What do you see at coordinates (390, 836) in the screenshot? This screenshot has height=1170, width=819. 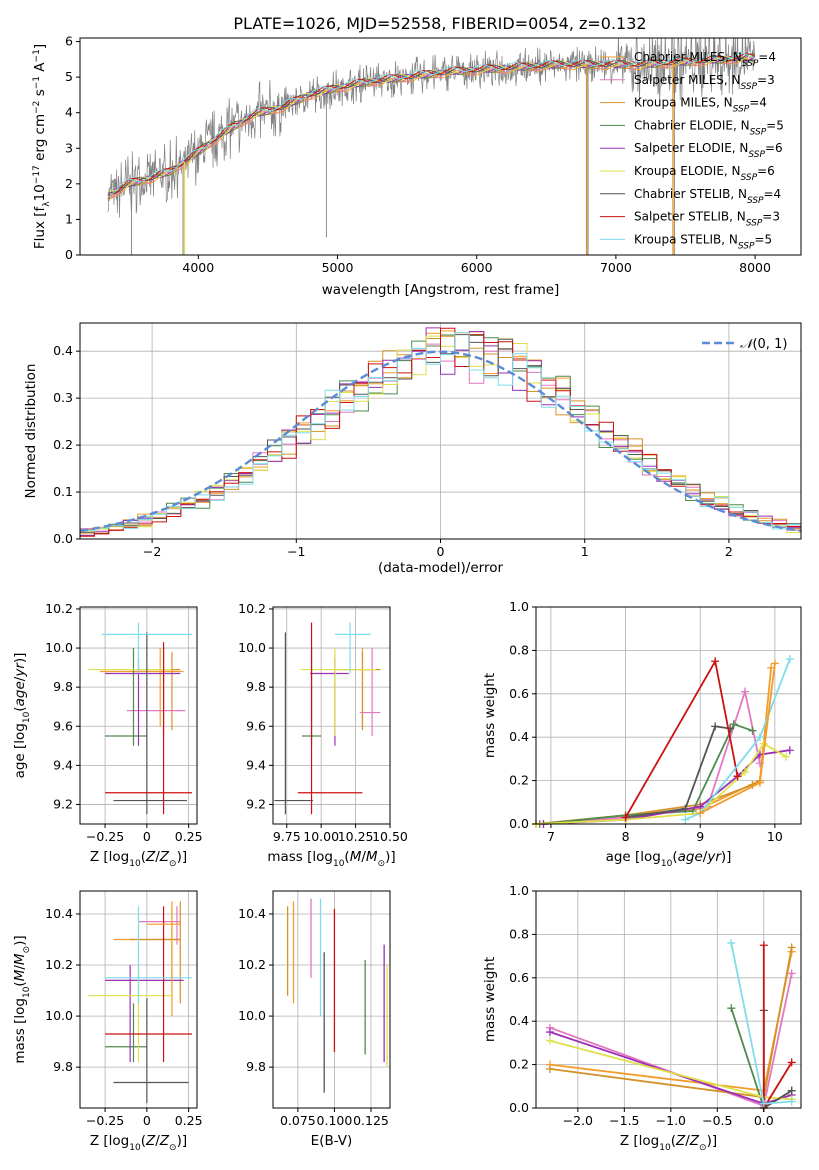 I see `x-tick-label: 10.50` at bounding box center [390, 836].